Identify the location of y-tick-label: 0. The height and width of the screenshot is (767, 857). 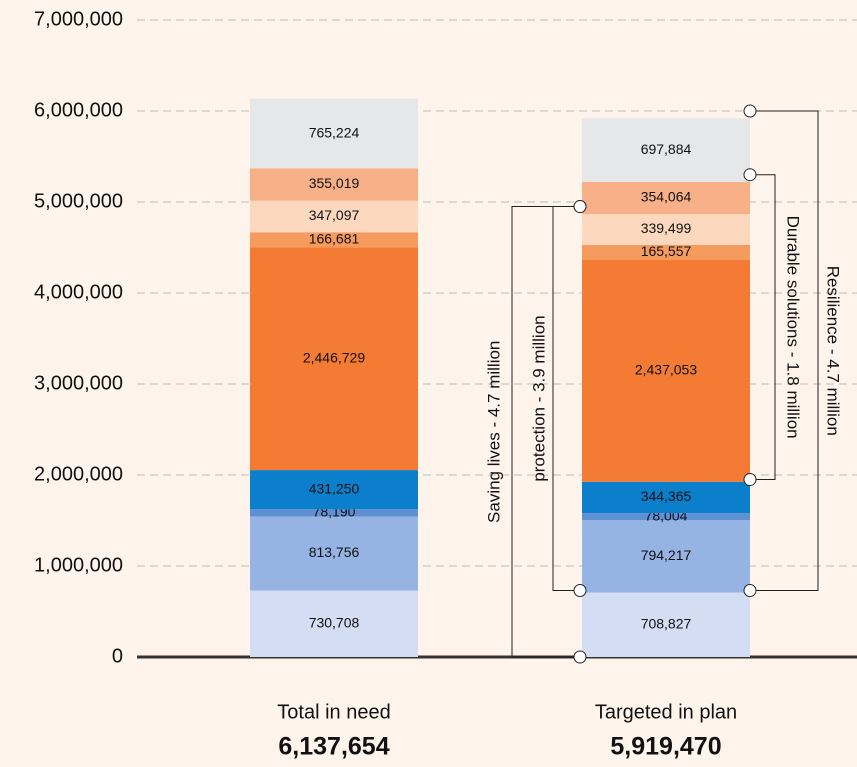
(117, 656).